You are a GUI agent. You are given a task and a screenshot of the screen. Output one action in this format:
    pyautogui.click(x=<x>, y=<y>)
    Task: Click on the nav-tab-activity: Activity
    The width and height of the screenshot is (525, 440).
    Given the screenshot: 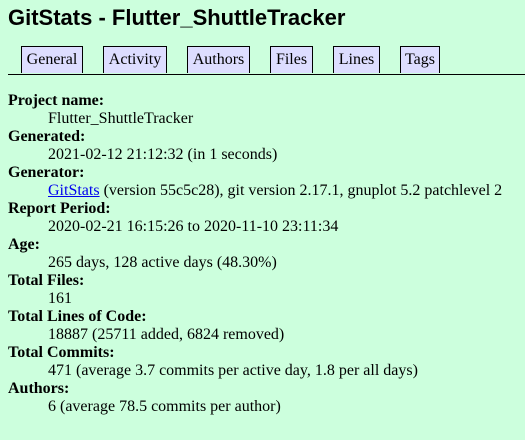 What is the action you would take?
    pyautogui.click(x=135, y=59)
    